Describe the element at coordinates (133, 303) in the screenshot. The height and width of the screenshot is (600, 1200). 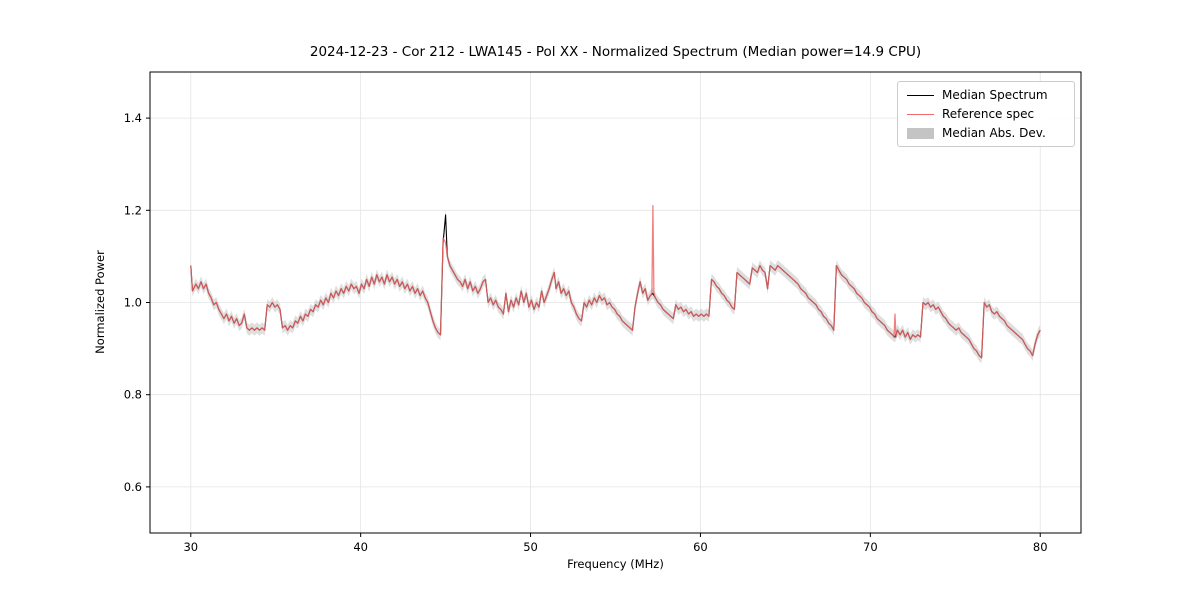
I see `svg-text: 1.0` at that location.